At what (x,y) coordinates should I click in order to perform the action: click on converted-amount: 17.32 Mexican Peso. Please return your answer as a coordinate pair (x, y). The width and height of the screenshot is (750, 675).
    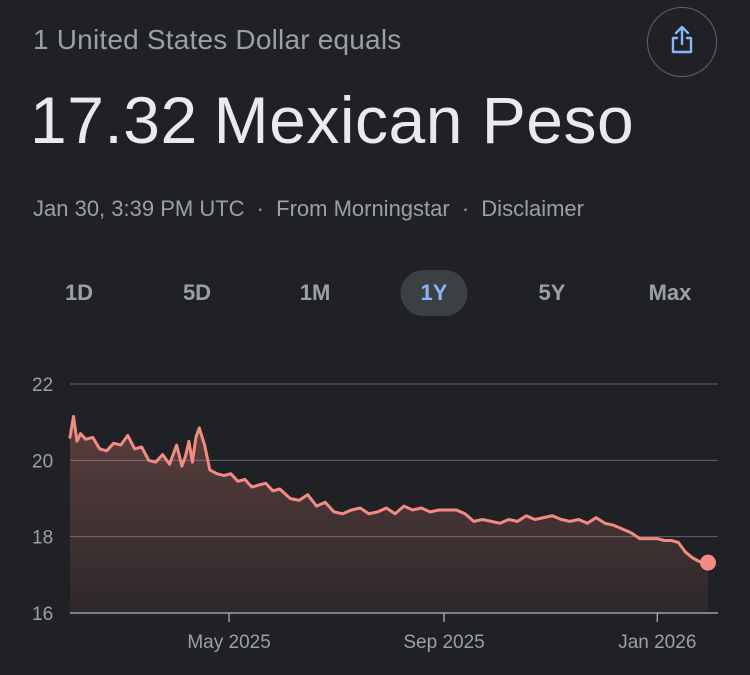
    Looking at the image, I should click on (332, 120).